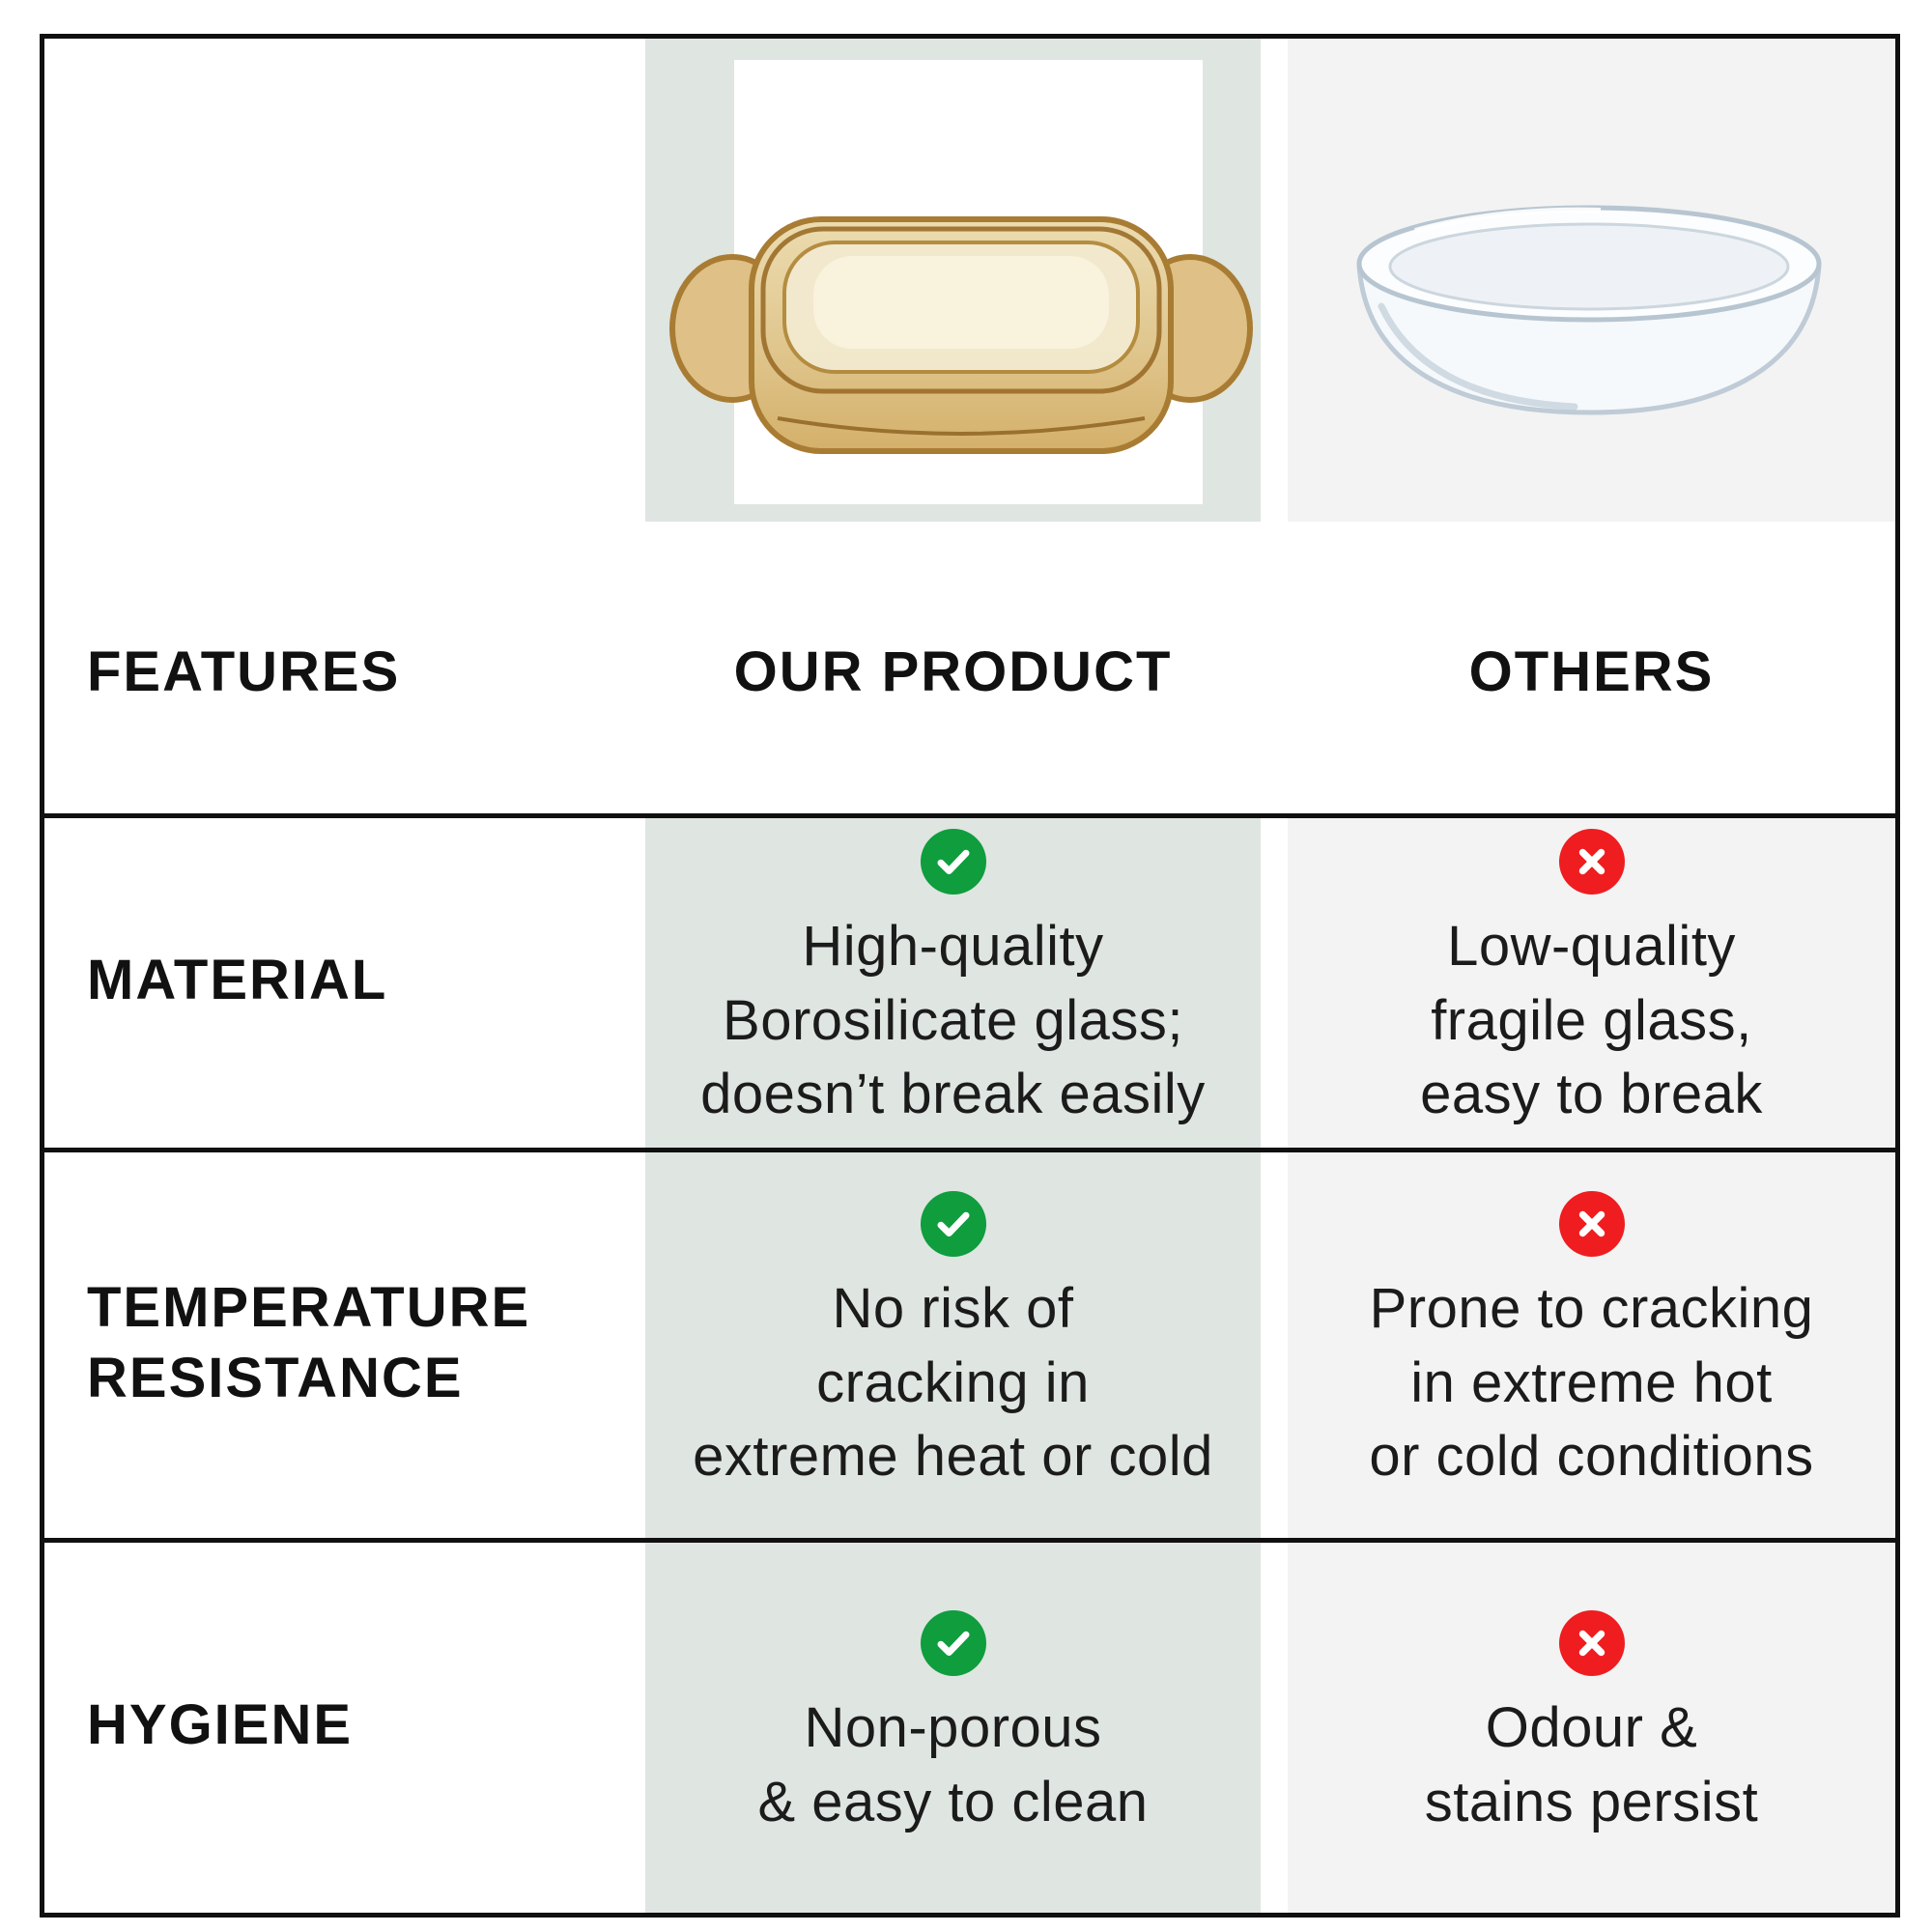  I want to click on cell-text-line: No risk of, so click(953, 1309).